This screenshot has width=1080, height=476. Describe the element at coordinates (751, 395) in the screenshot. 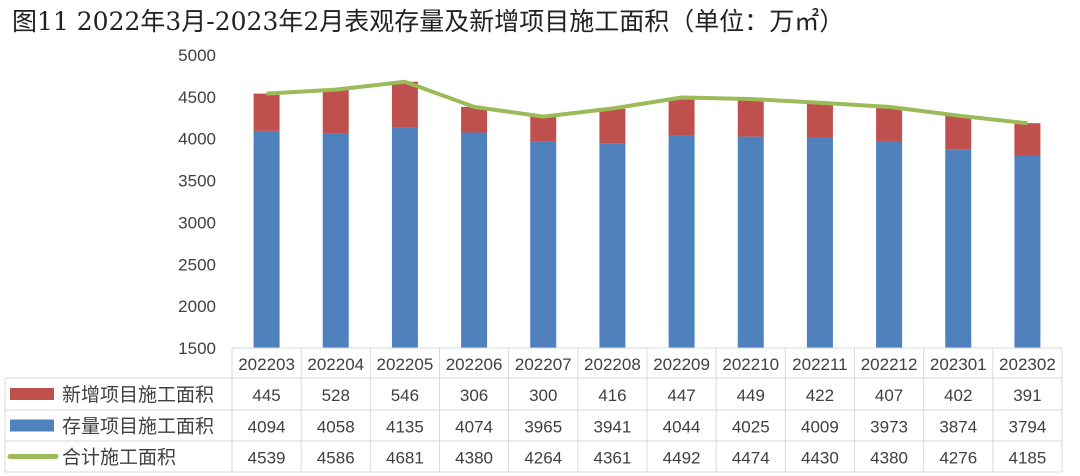

I see `data-cell: 449` at that location.